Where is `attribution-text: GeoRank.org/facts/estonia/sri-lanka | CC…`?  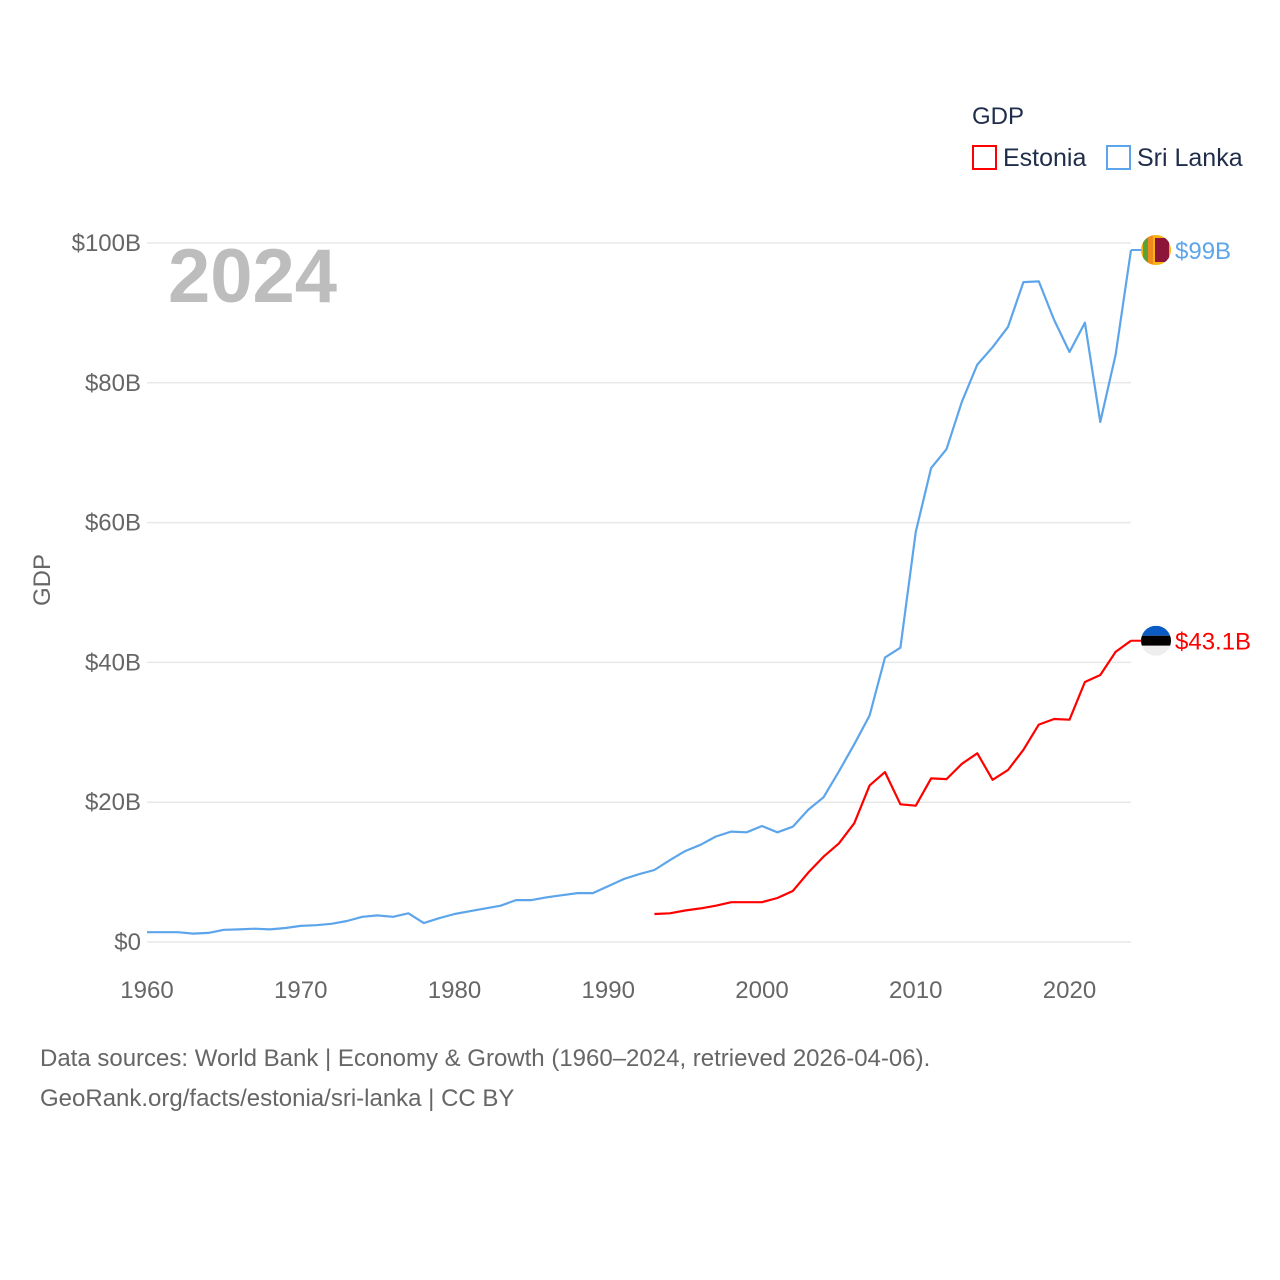 attribution-text: GeoRank.org/facts/estonia/sri-lanka | CC… is located at coordinates (277, 1098).